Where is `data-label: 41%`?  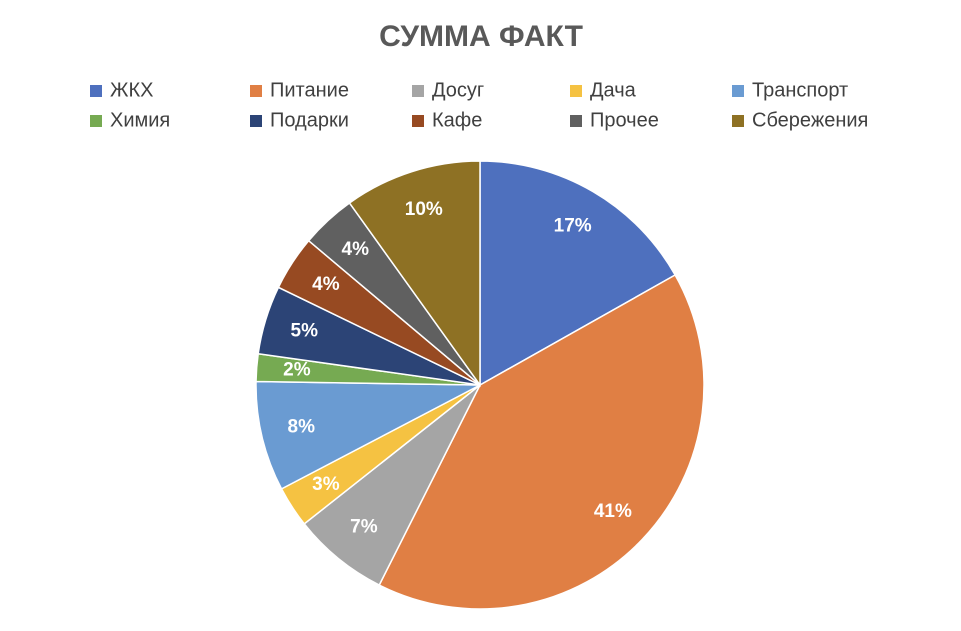 data-label: 41% is located at coordinates (613, 511).